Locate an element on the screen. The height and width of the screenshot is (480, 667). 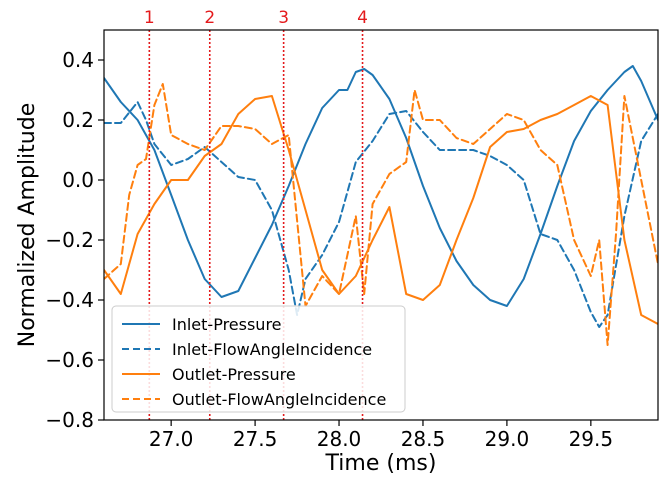
y-tick-label-5: 0.2 is located at coordinates (78, 120).